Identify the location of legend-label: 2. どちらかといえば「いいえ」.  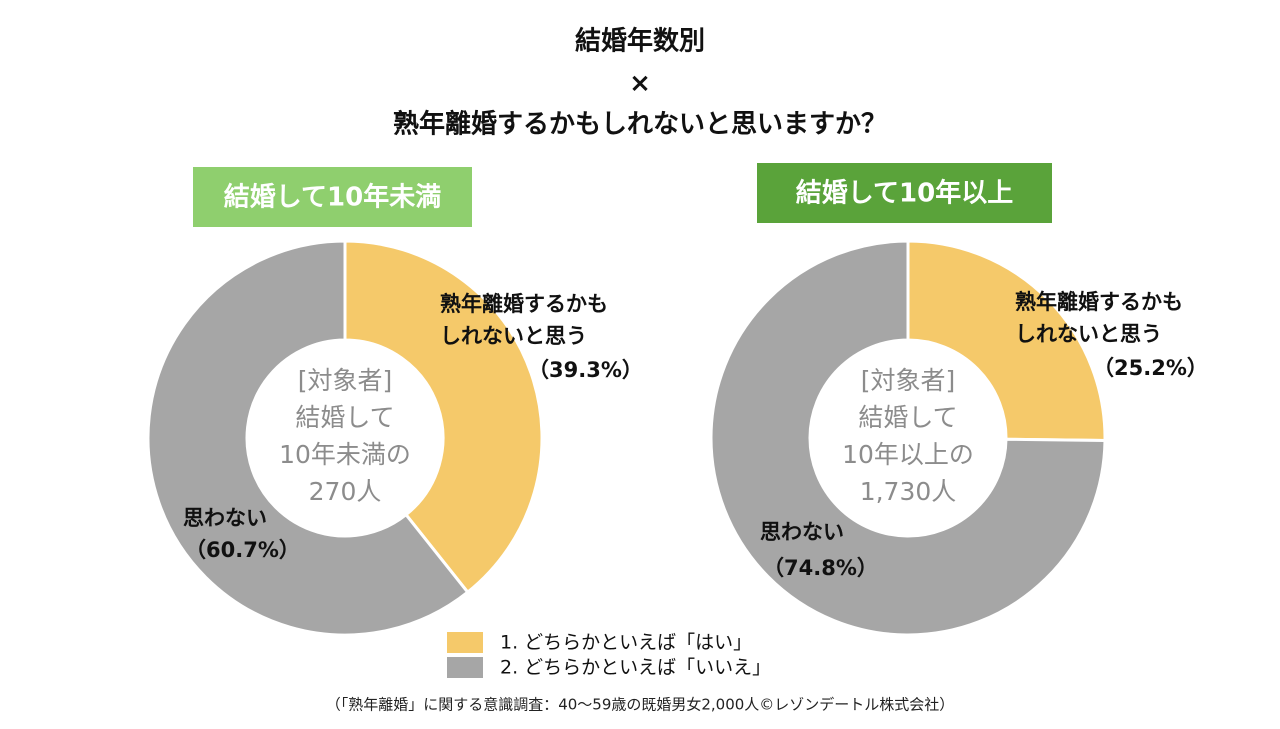
(635, 668).